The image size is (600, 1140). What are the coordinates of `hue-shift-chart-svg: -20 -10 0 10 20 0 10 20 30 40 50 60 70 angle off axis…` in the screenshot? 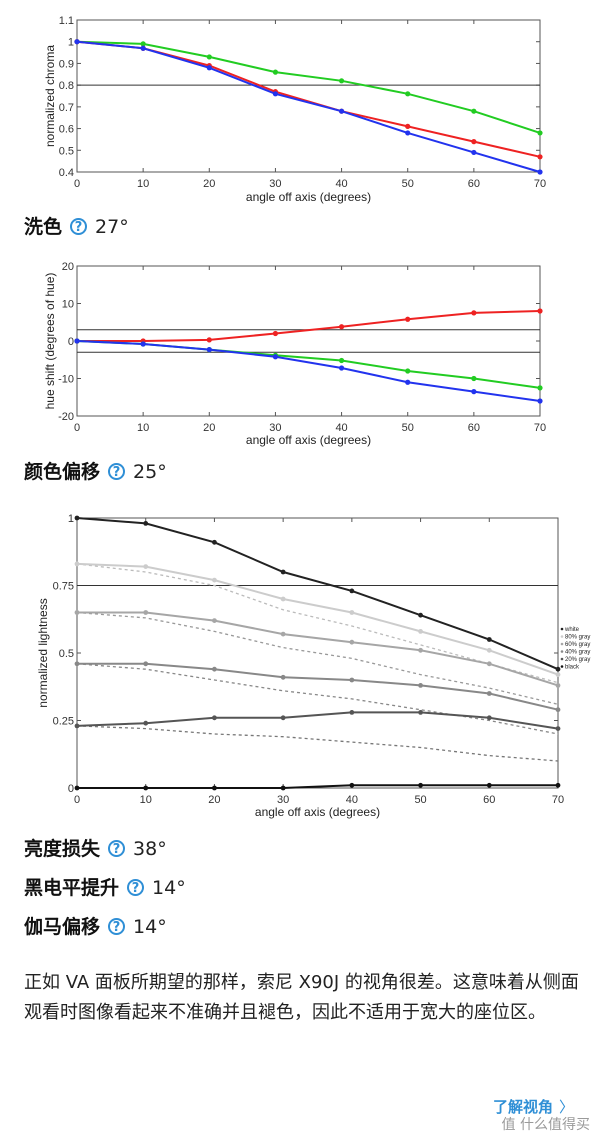 It's located at (294, 354).